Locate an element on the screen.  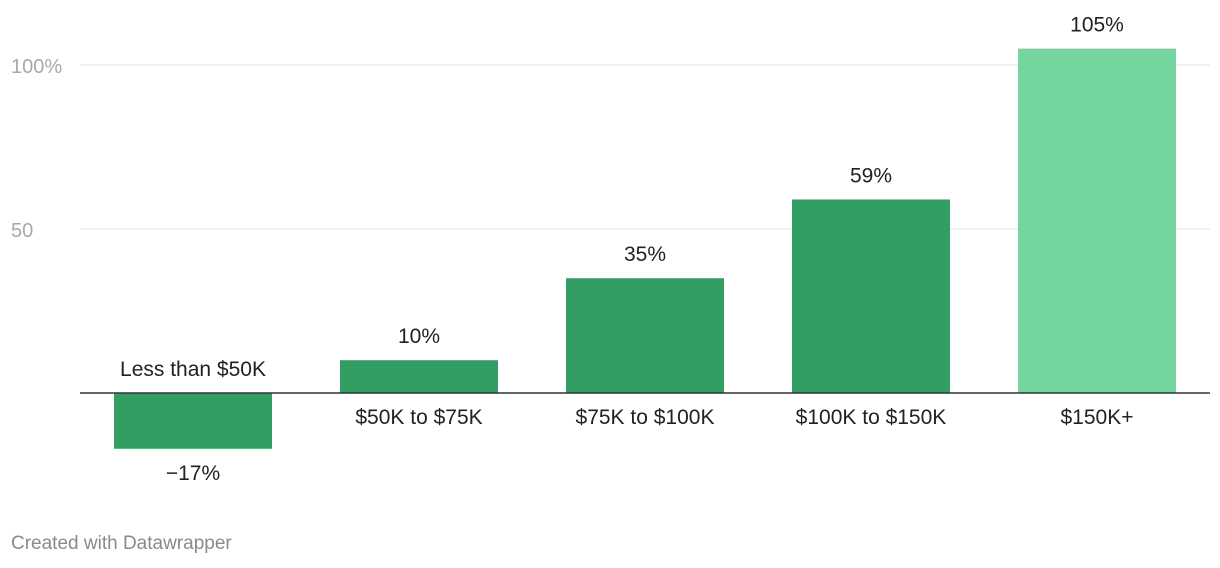
value-label: −17% is located at coordinates (193, 473).